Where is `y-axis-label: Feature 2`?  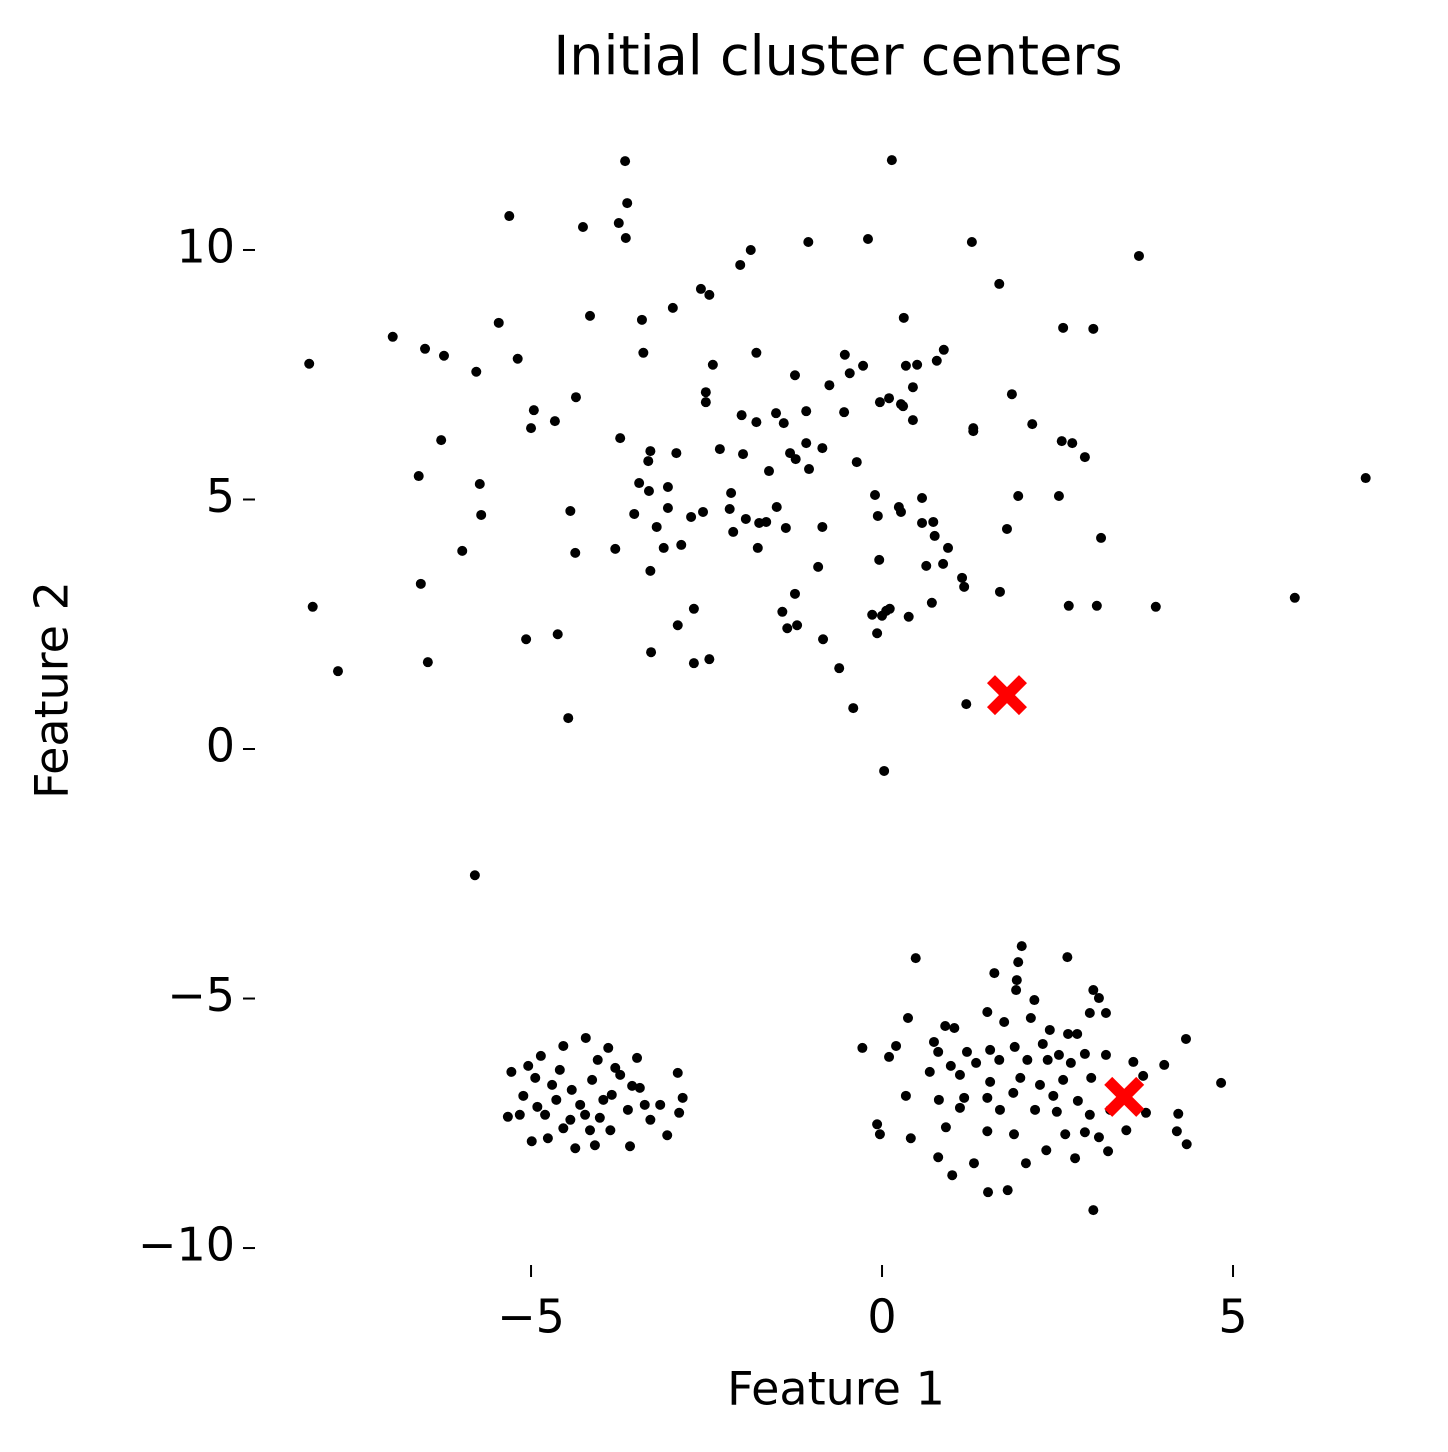
y-axis-label: Feature 2 is located at coordinates (52, 690).